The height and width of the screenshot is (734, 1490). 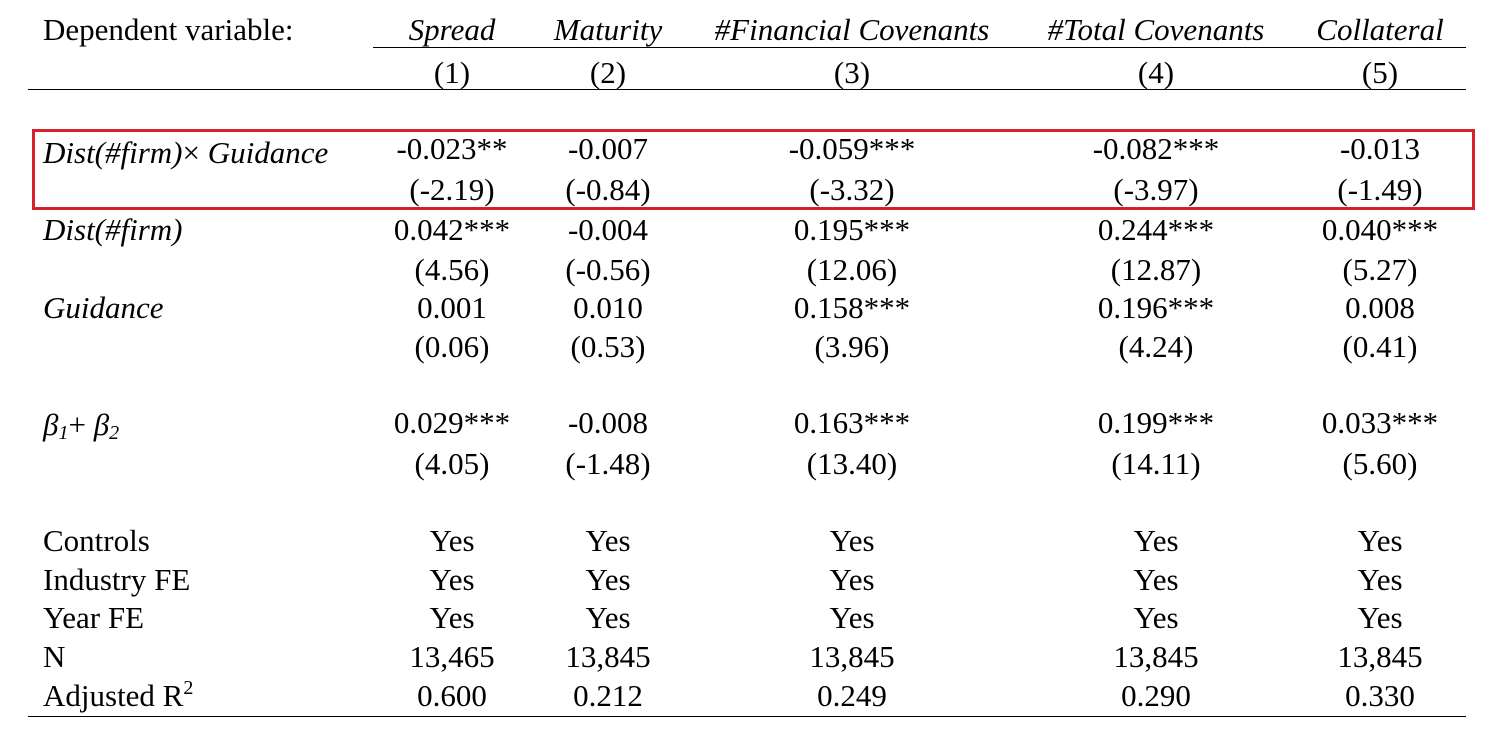 I want to click on adj-r2-value-1: 0.600, so click(x=452, y=695).